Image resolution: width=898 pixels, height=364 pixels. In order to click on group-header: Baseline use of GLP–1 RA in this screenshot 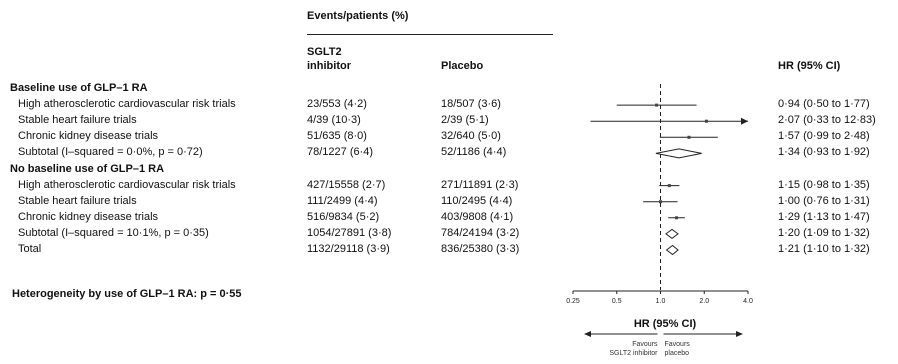, I will do `click(79, 88)`.